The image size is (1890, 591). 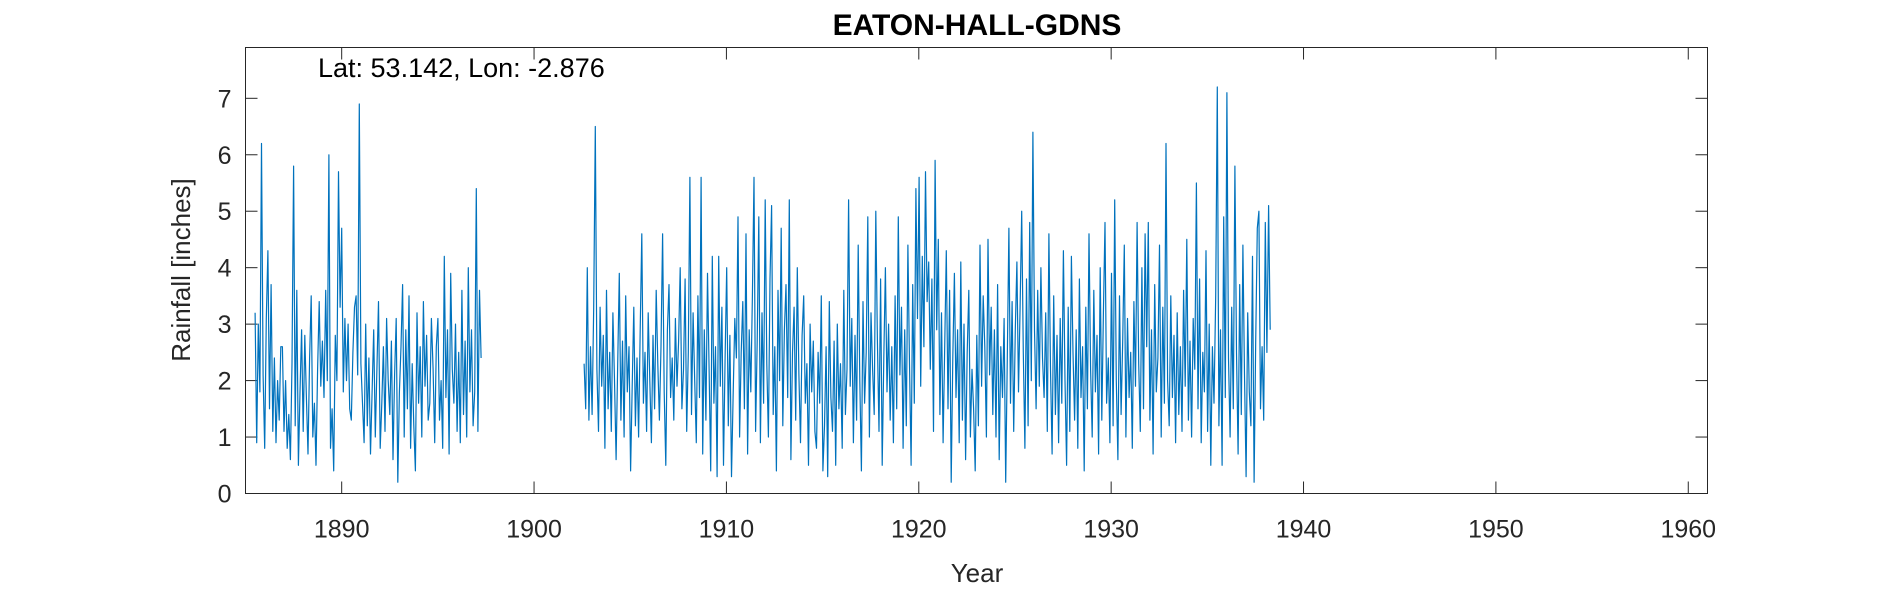 What do you see at coordinates (225, 495) in the screenshot?
I see `y-tick-label: 0` at bounding box center [225, 495].